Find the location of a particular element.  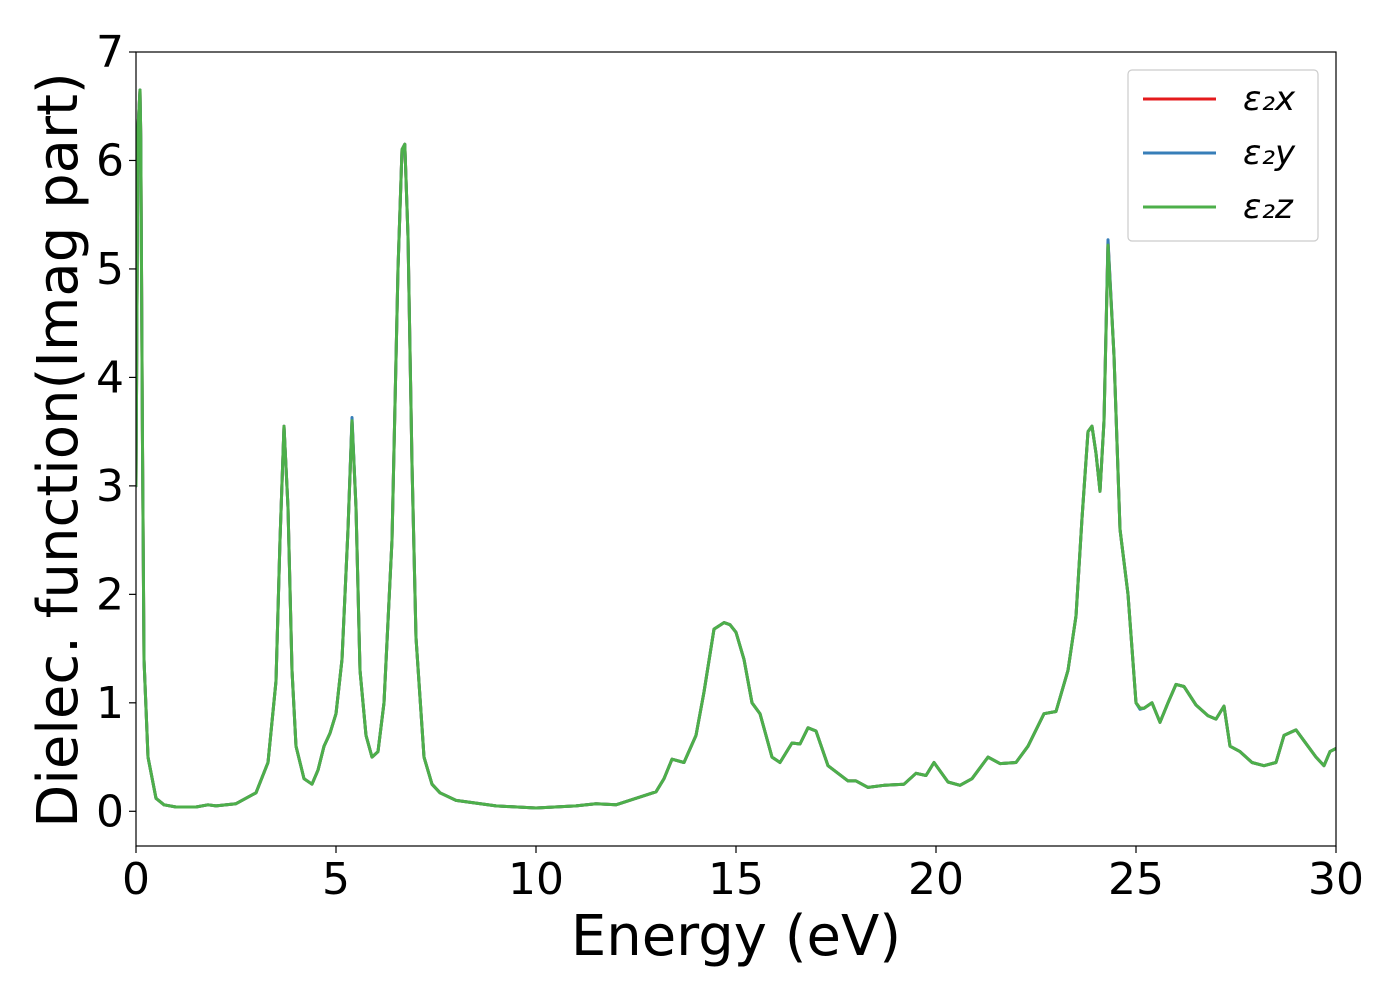

x-tick-label: 10 is located at coordinates (536, 879).